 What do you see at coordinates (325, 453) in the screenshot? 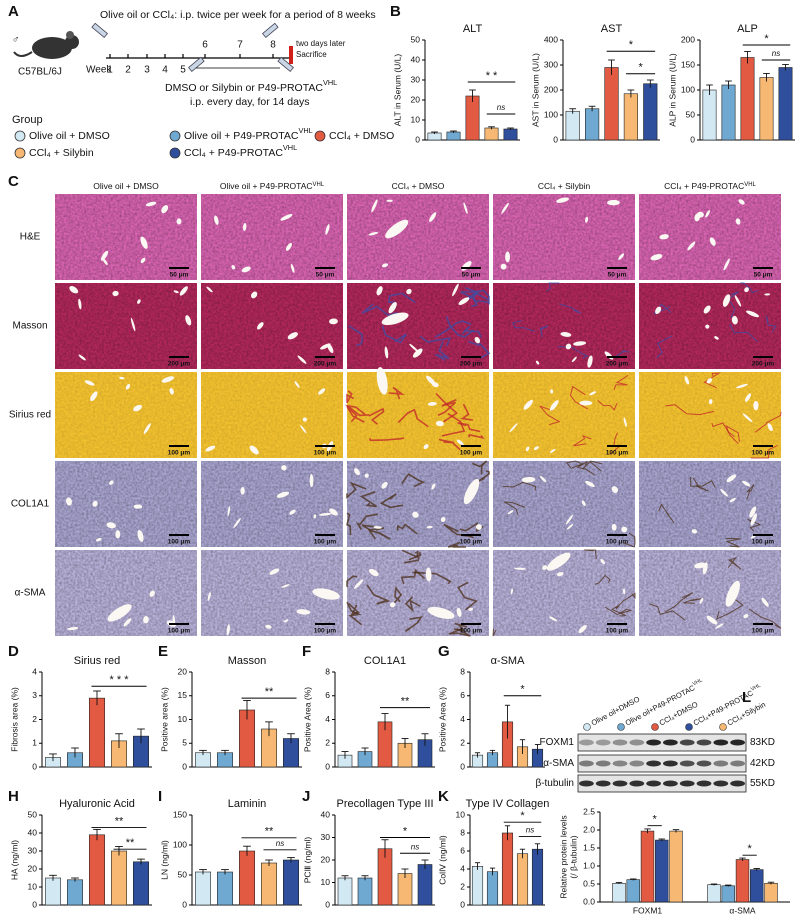
I see `scale-label: 100 μm` at bounding box center [325, 453].